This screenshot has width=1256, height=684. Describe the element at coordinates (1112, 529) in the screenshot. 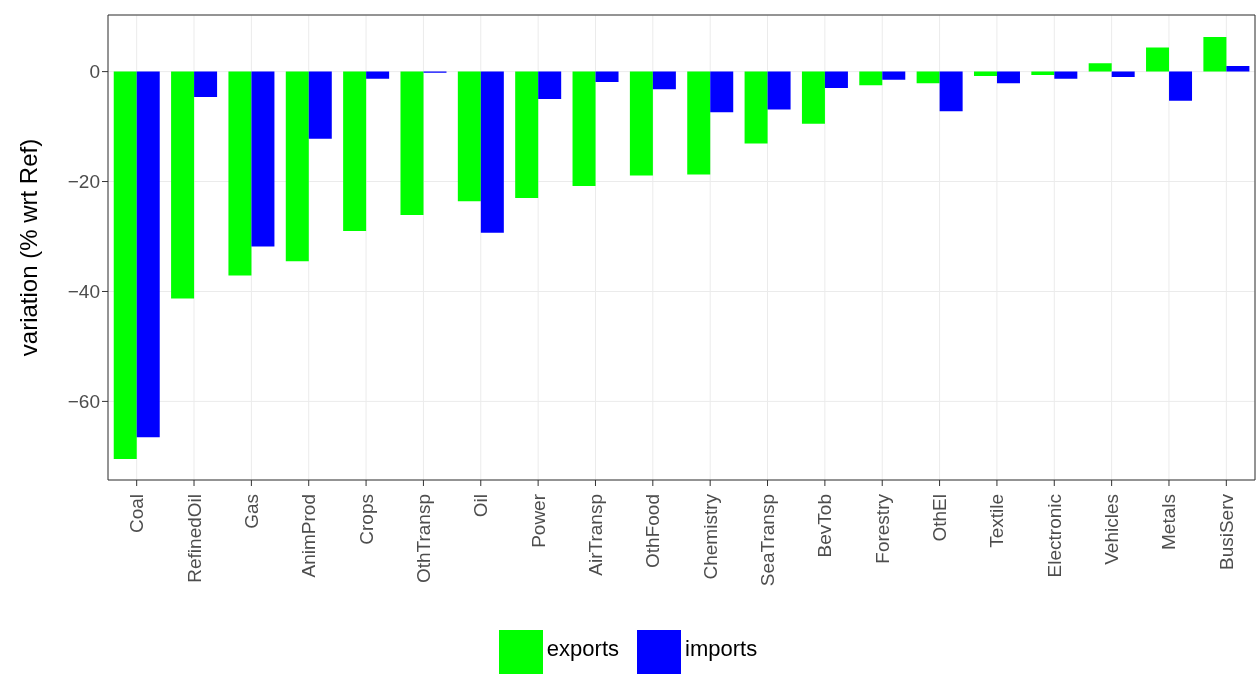

I see `x-tick-label: Vehicles` at that location.